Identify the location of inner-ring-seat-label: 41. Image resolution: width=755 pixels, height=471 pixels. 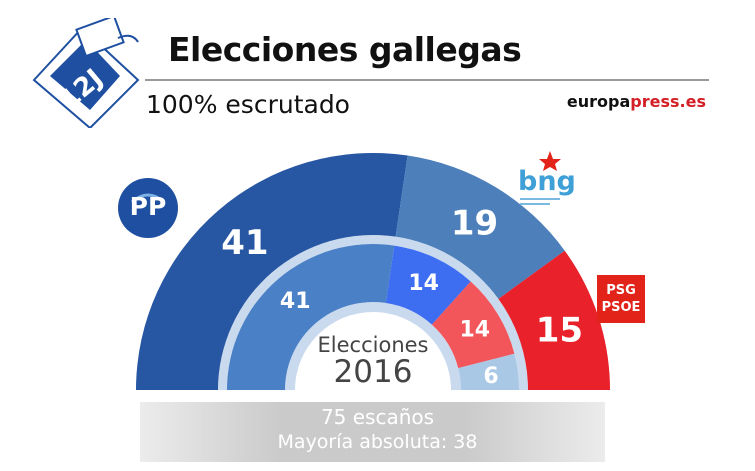
(295, 301).